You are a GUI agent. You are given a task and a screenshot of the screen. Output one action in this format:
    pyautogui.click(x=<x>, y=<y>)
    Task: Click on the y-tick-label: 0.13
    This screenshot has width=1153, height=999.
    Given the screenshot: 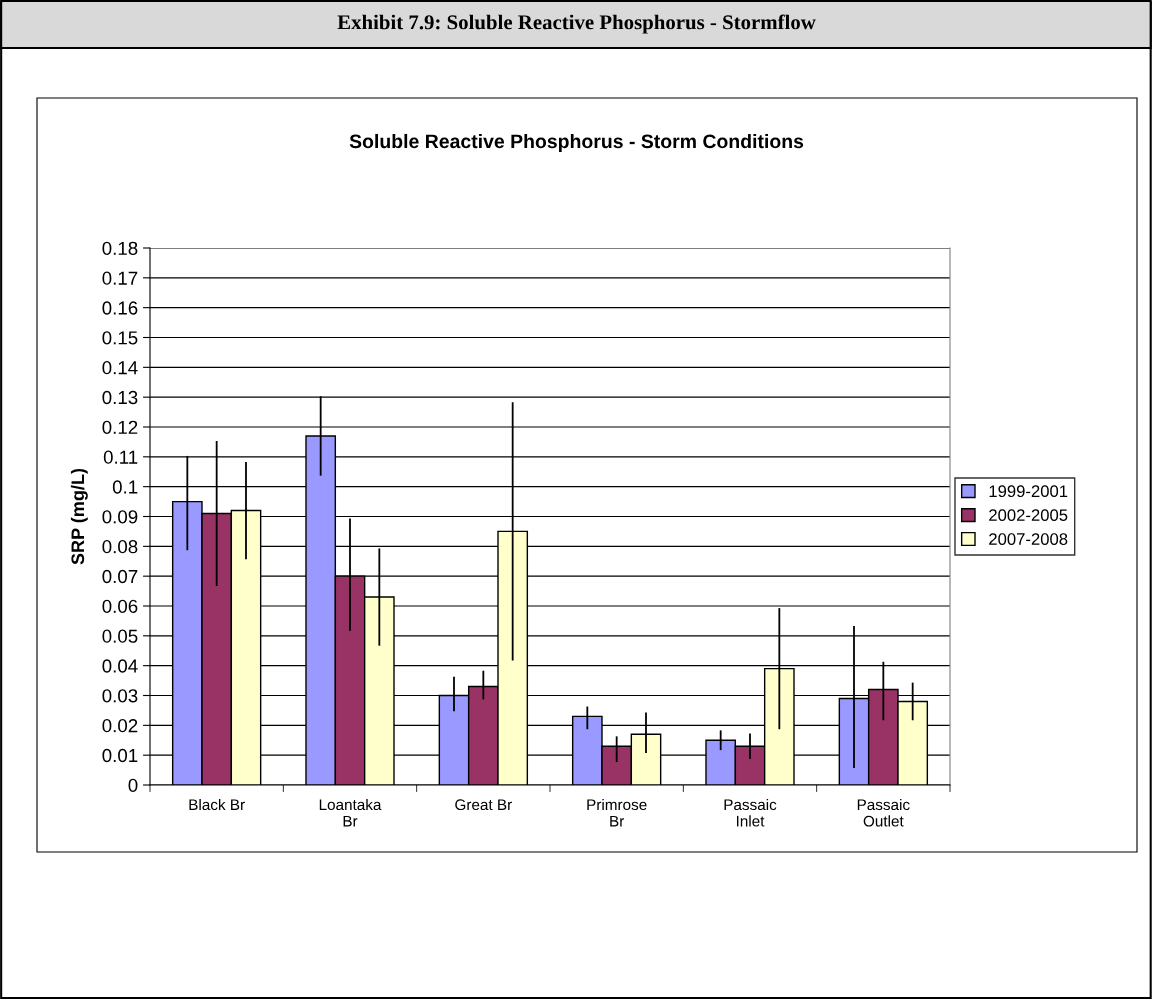 What is the action you would take?
    pyautogui.click(x=120, y=397)
    